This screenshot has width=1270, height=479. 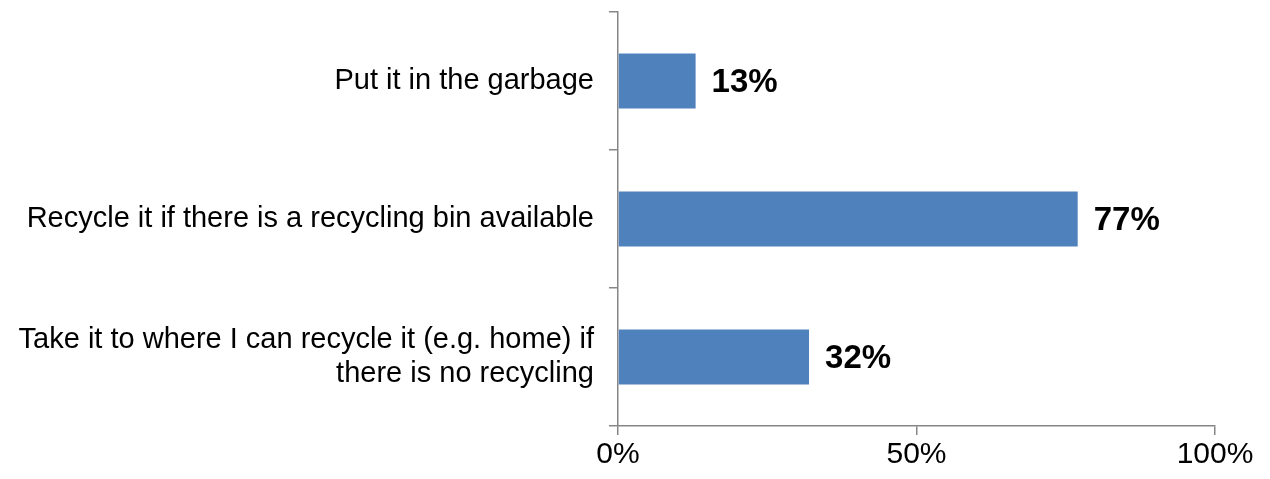 What do you see at coordinates (1126, 219) in the screenshot?
I see `data-label: 77%` at bounding box center [1126, 219].